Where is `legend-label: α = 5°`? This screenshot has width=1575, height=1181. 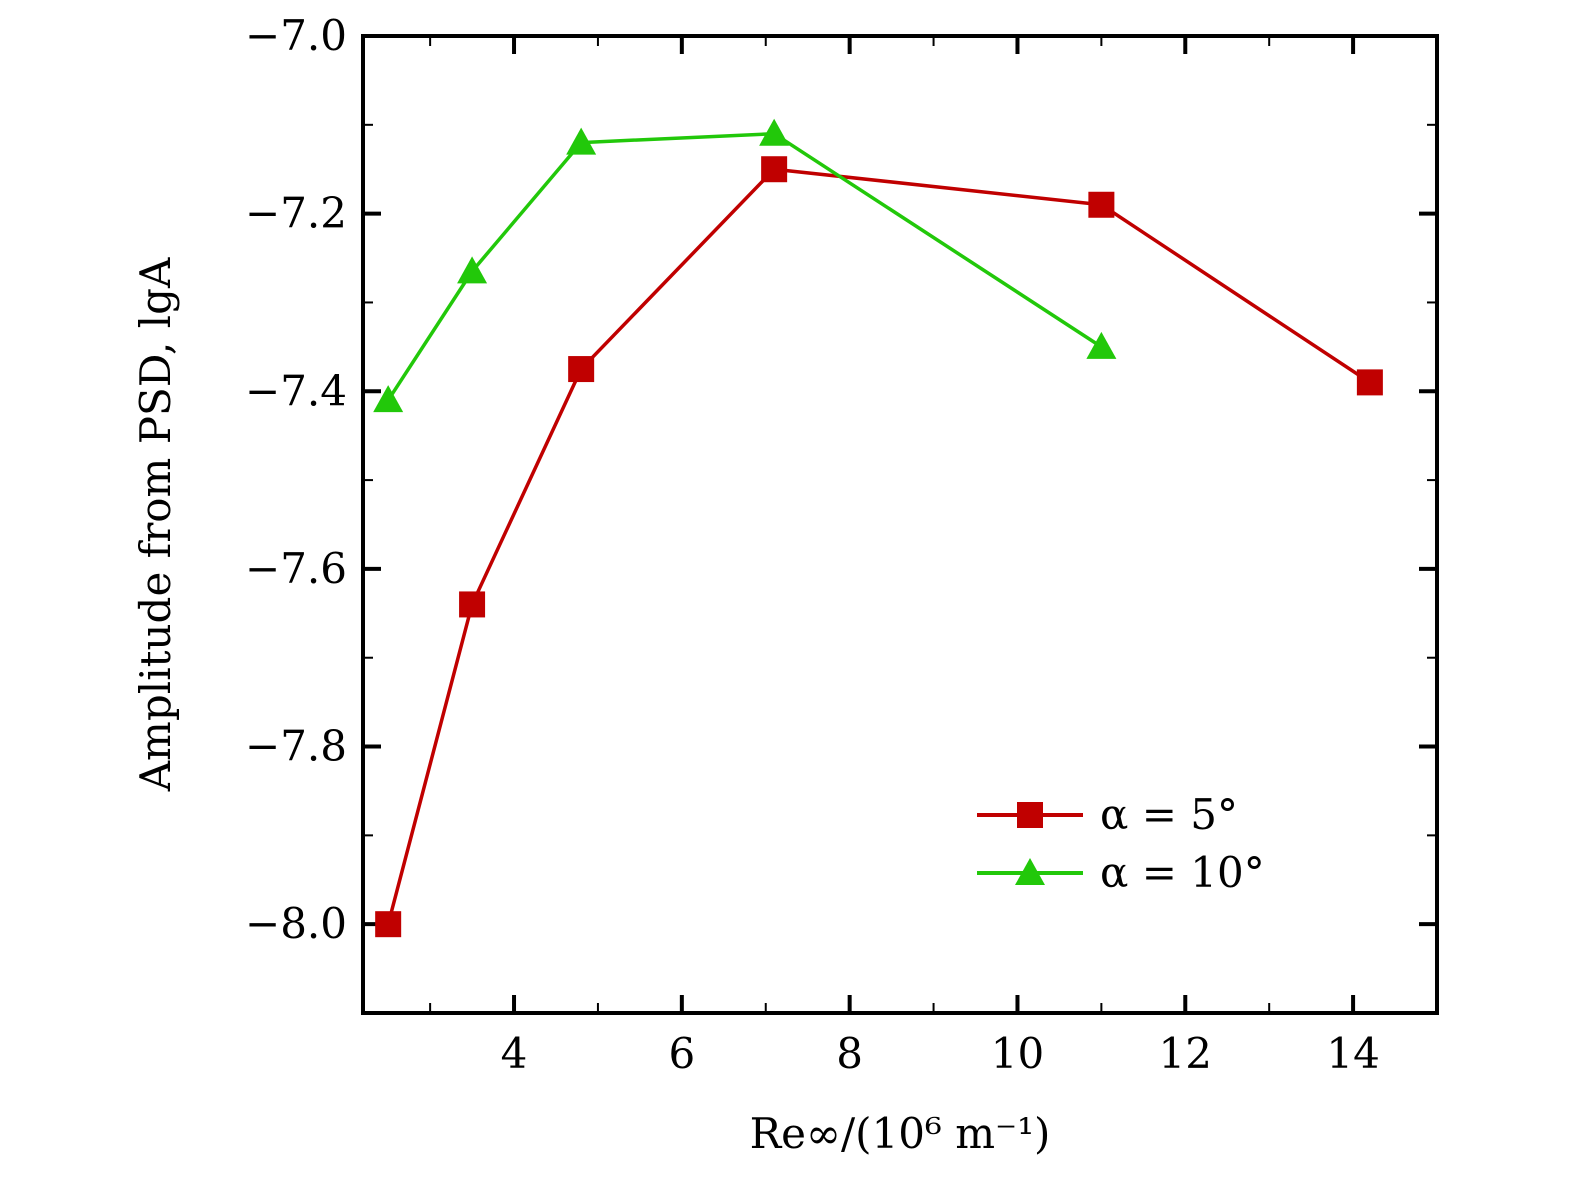 legend-label: α = 5° is located at coordinates (1169, 814).